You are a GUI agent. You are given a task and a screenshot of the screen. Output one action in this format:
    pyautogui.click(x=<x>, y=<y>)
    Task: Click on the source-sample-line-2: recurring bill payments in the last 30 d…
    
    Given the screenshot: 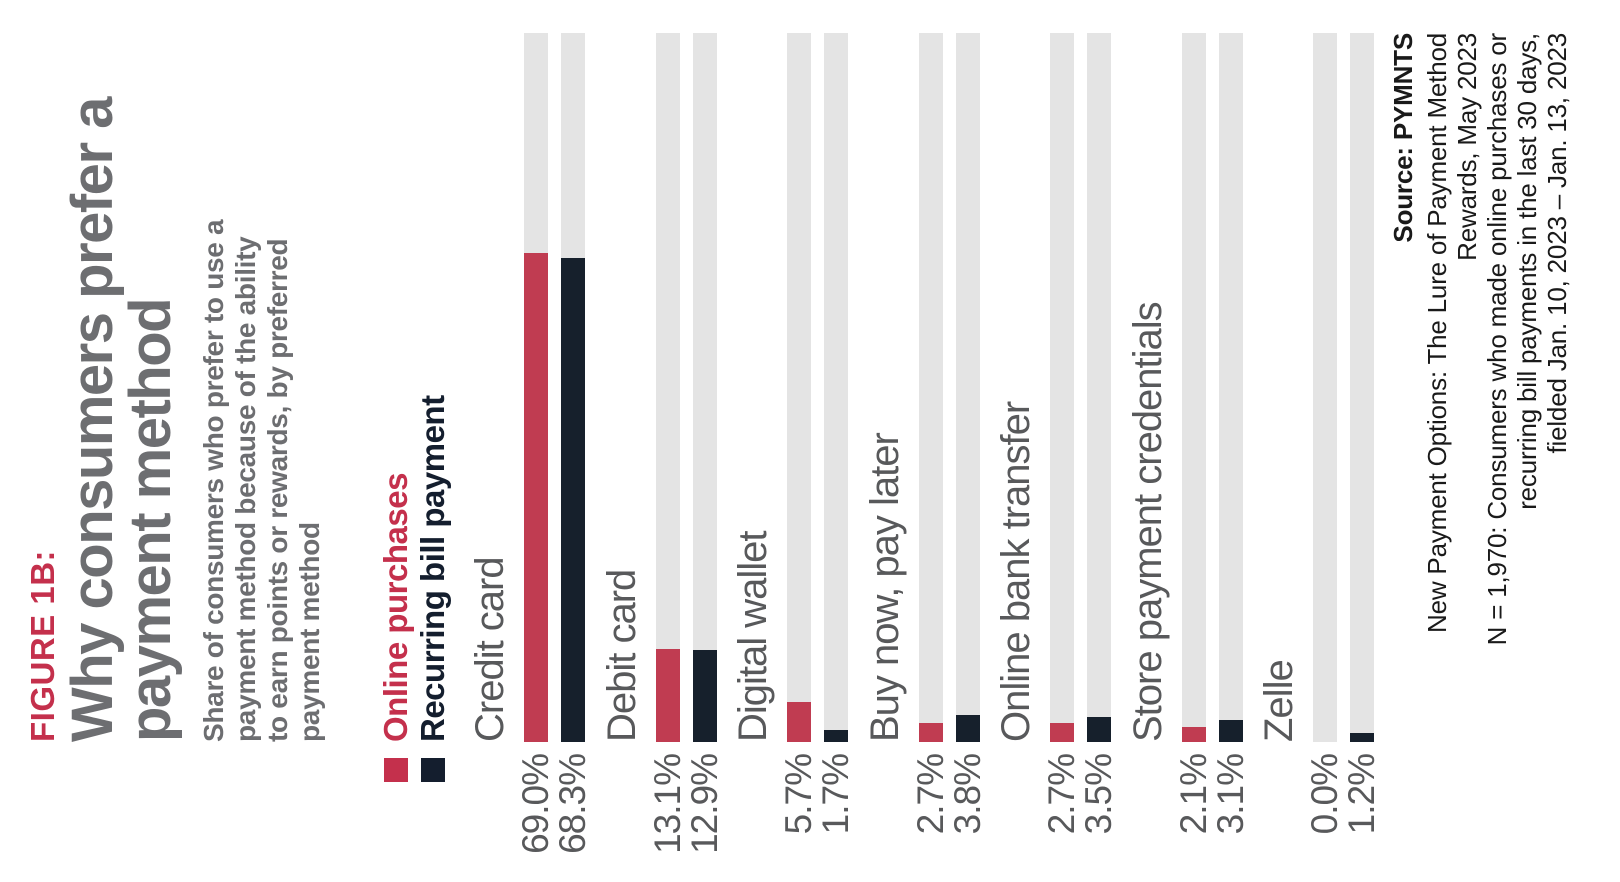 What is the action you would take?
    pyautogui.click(x=1527, y=271)
    